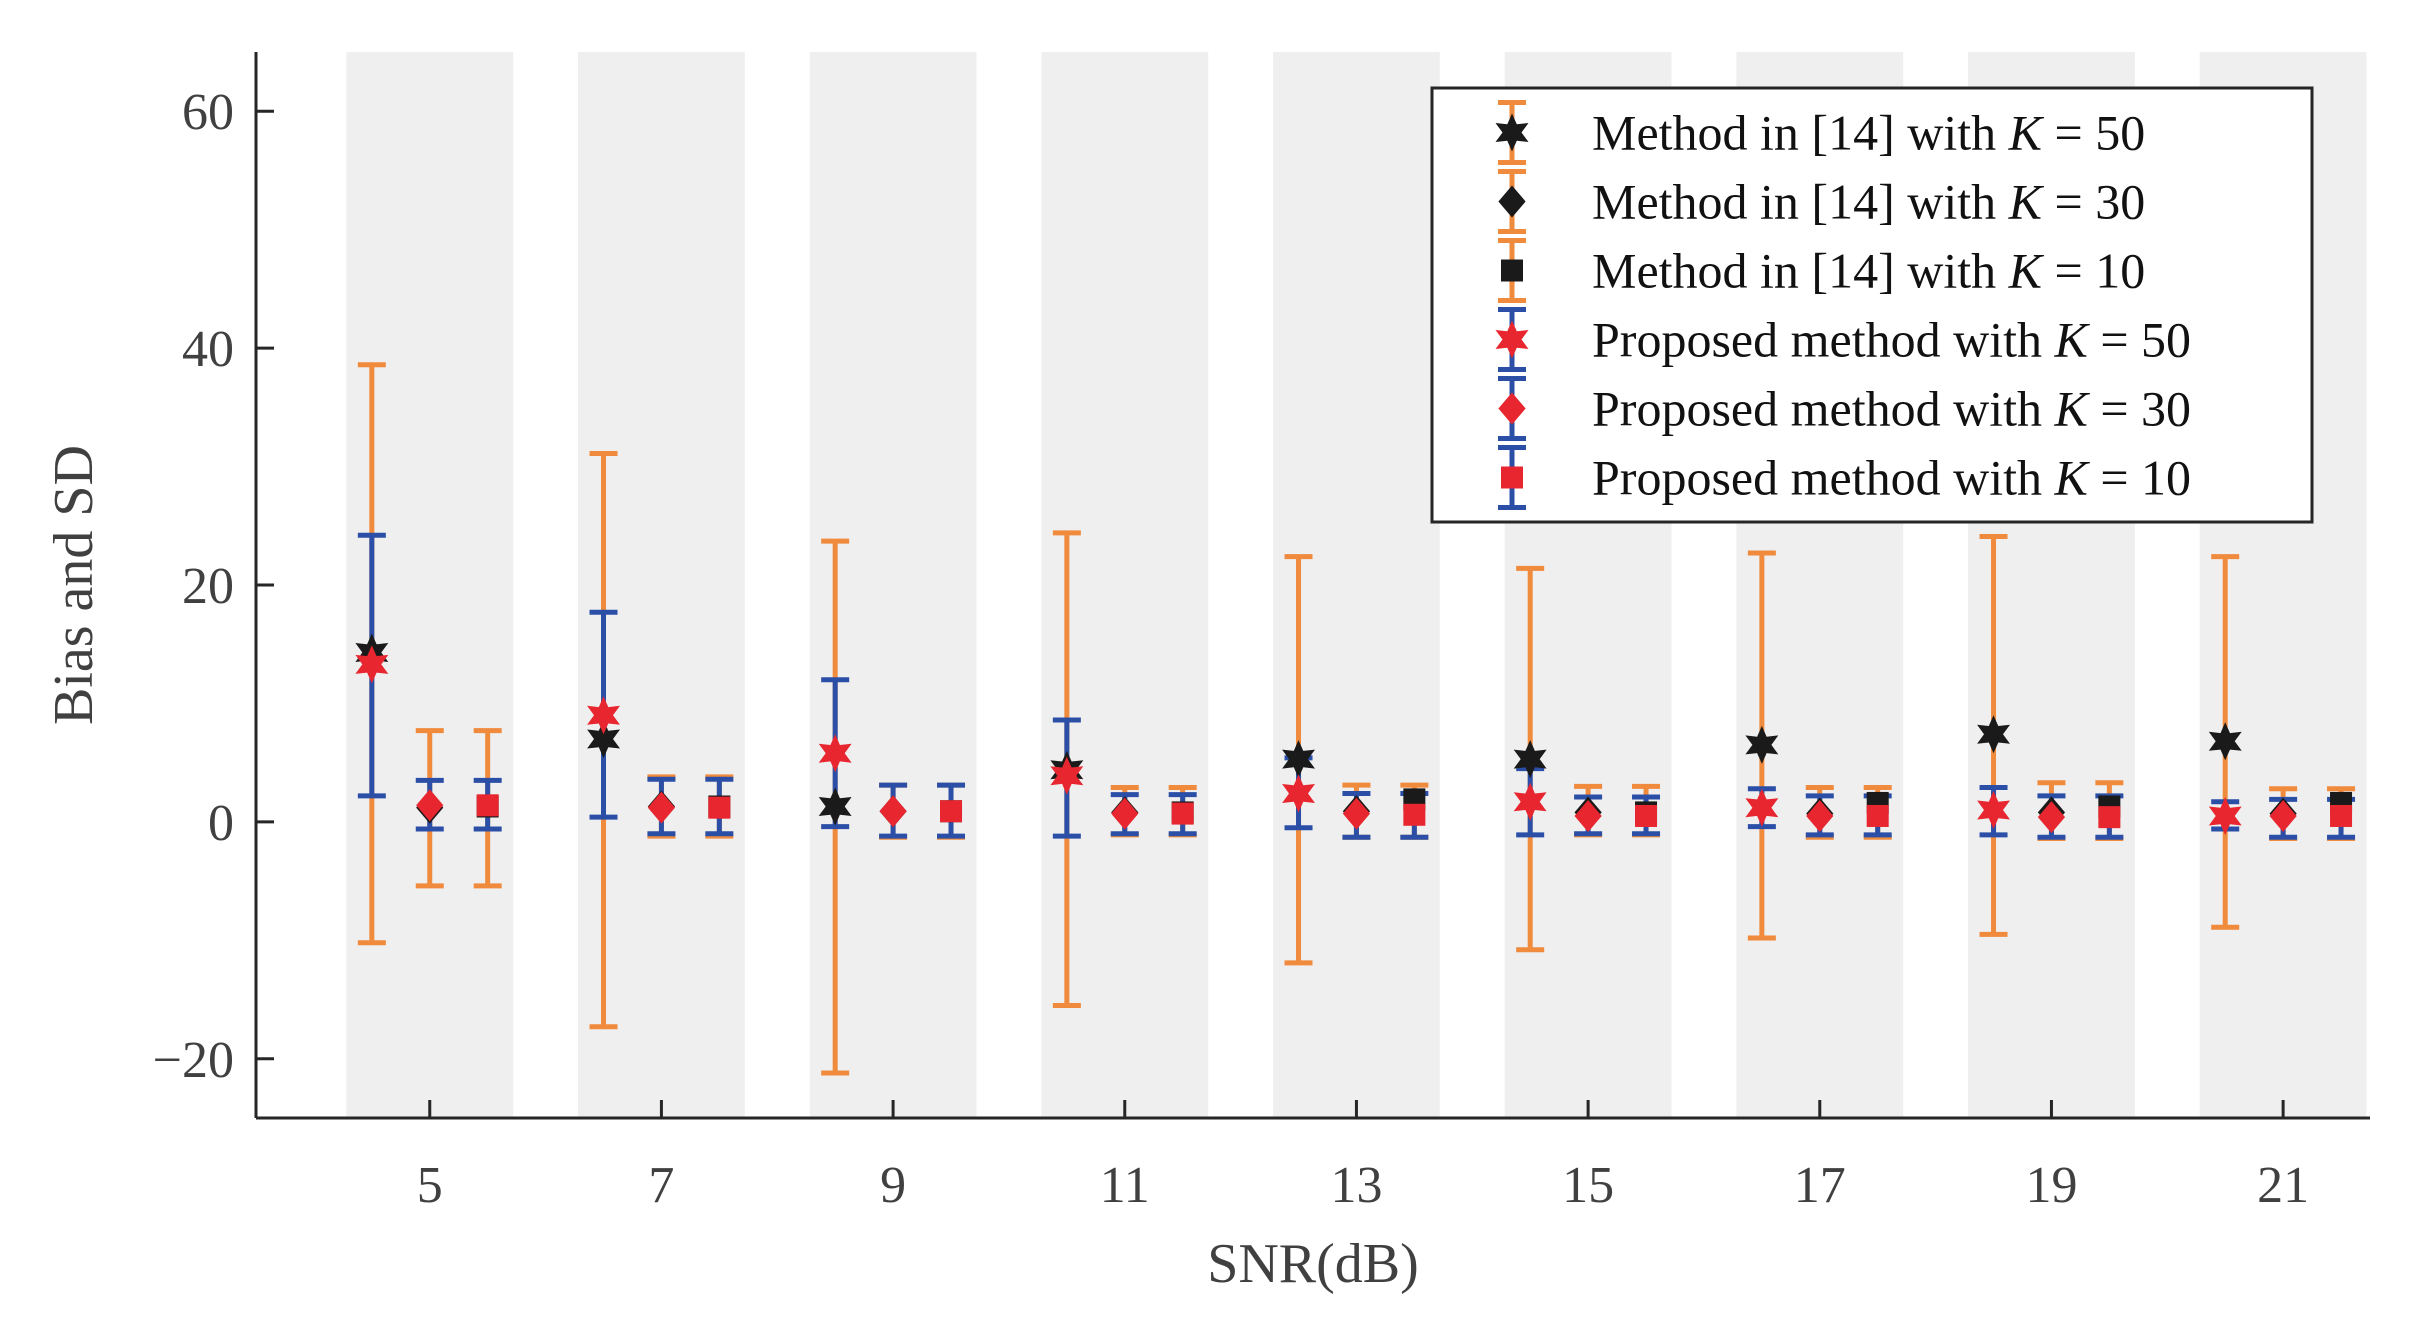  What do you see at coordinates (208, 586) in the screenshot?
I see `y-tick-label: 20` at bounding box center [208, 586].